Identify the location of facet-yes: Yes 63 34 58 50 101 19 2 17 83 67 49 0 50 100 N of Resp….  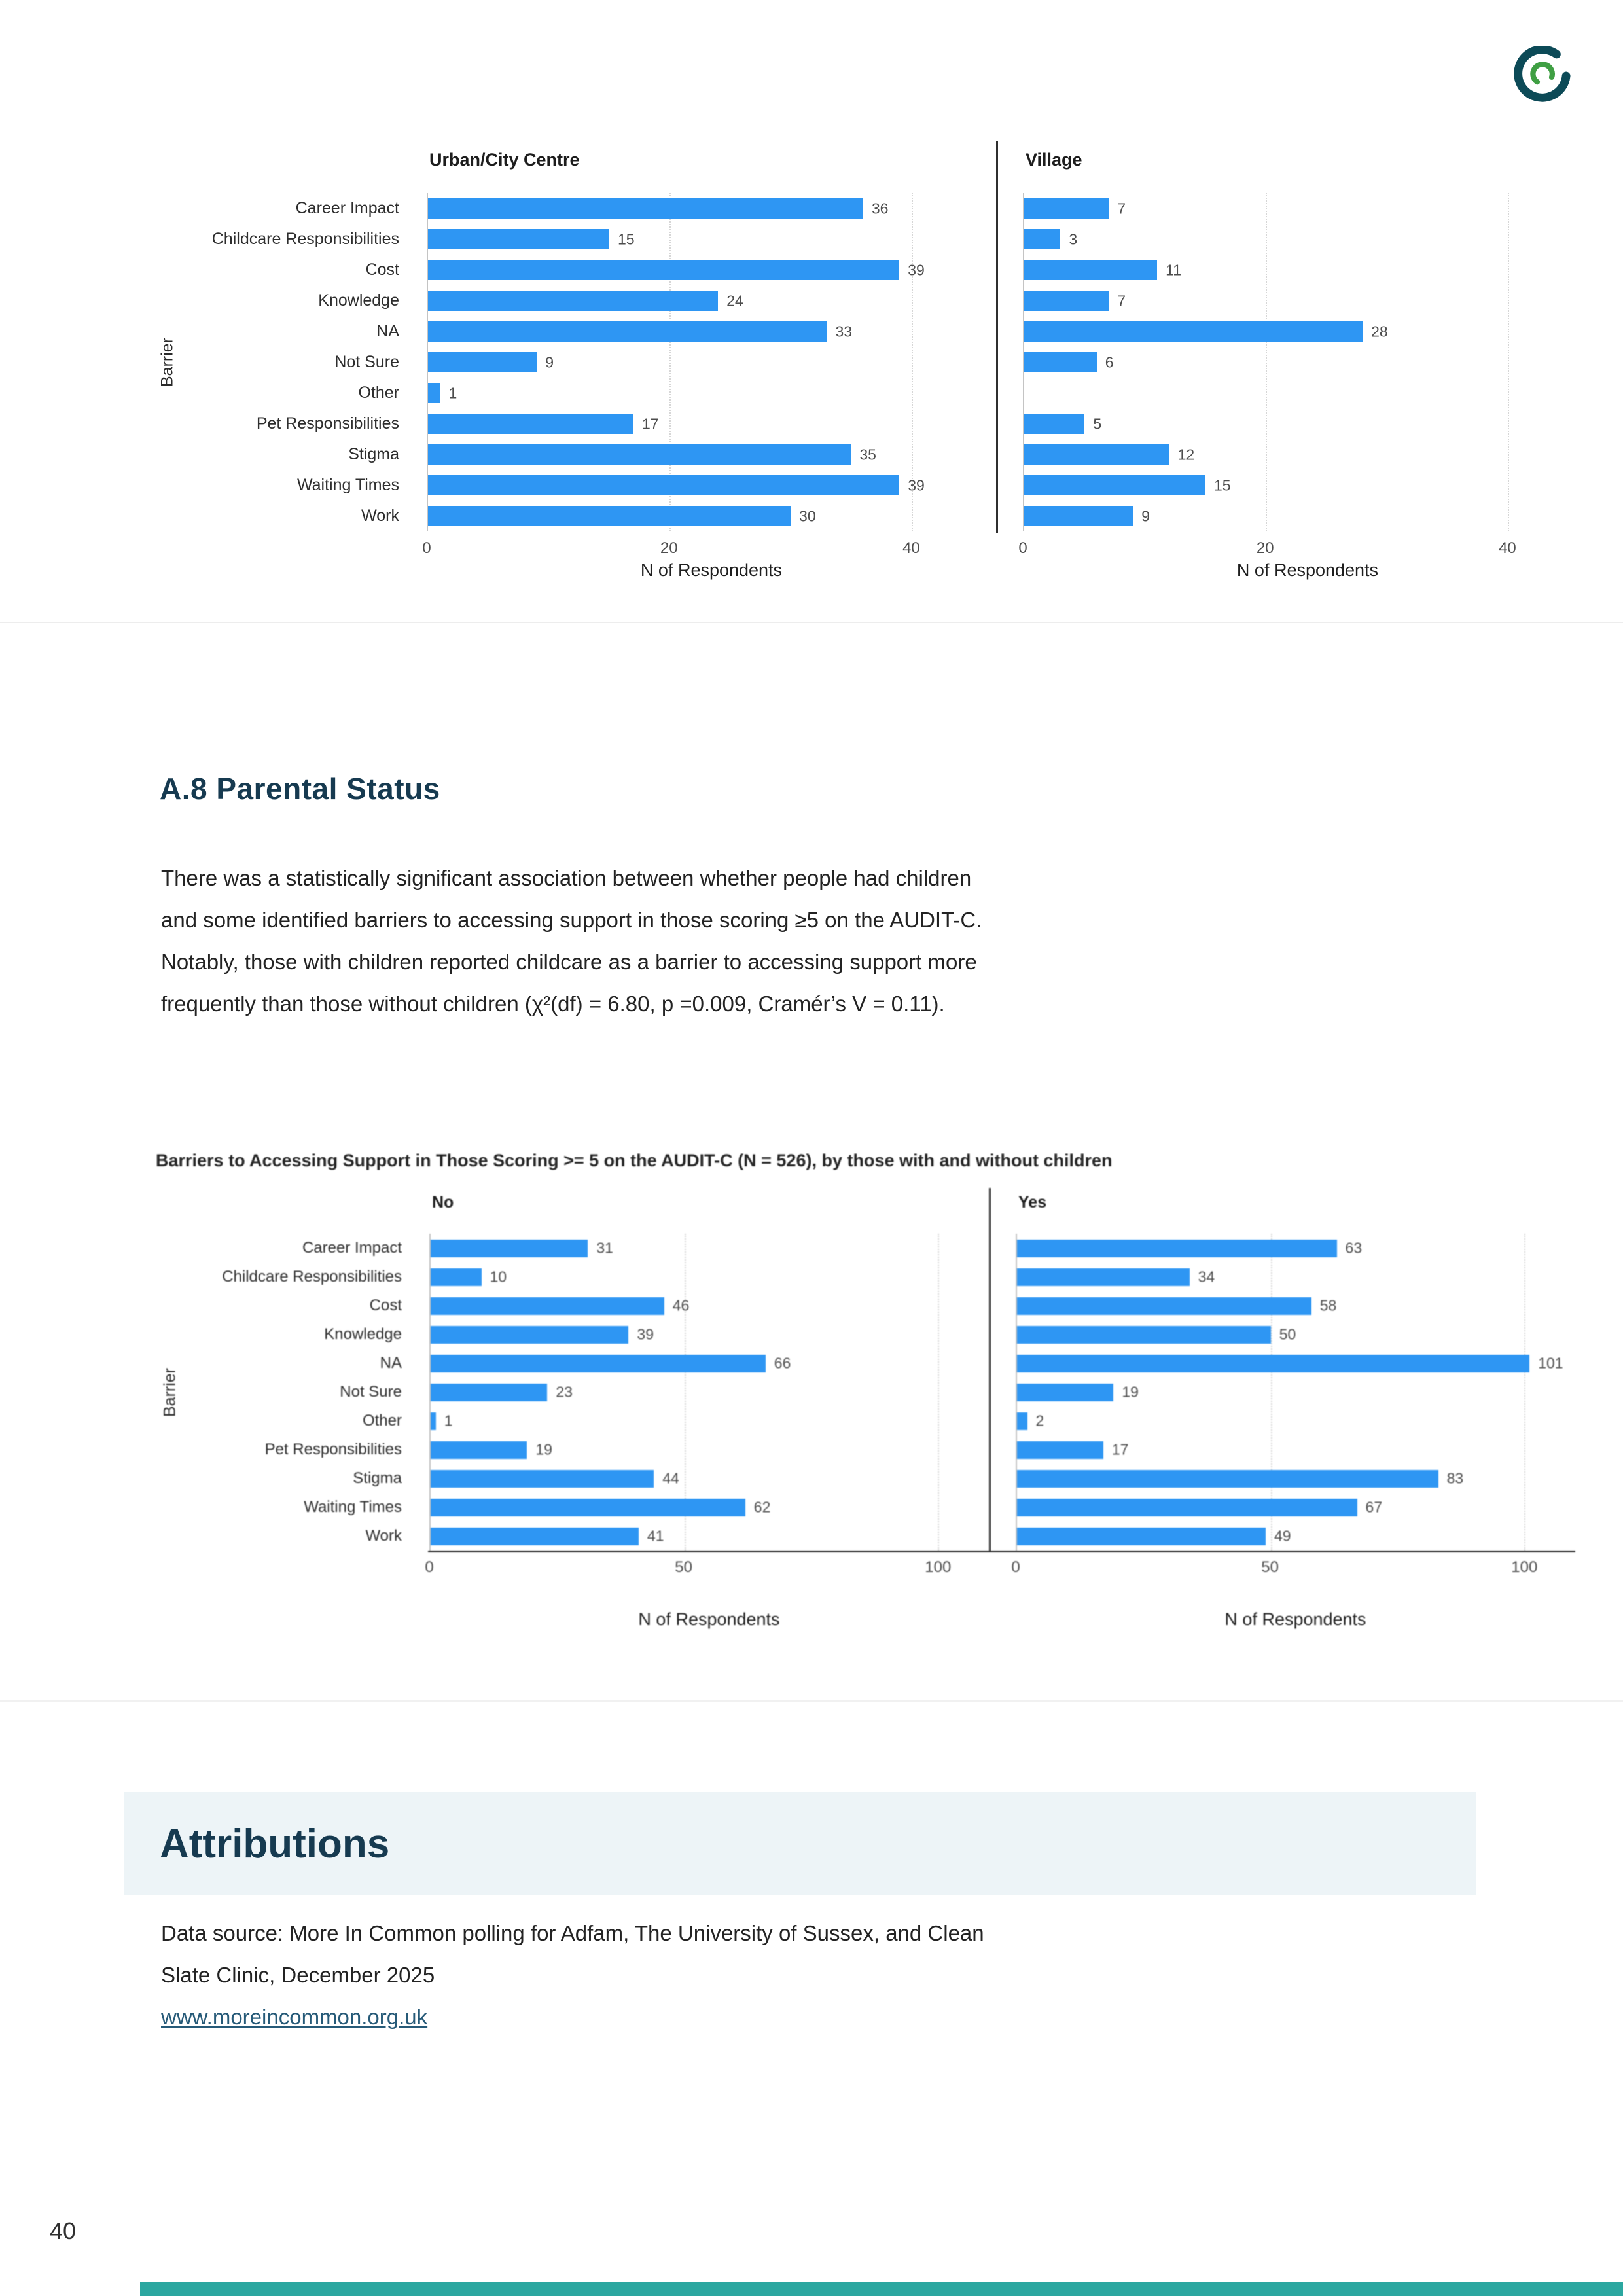
(1282, 1409).